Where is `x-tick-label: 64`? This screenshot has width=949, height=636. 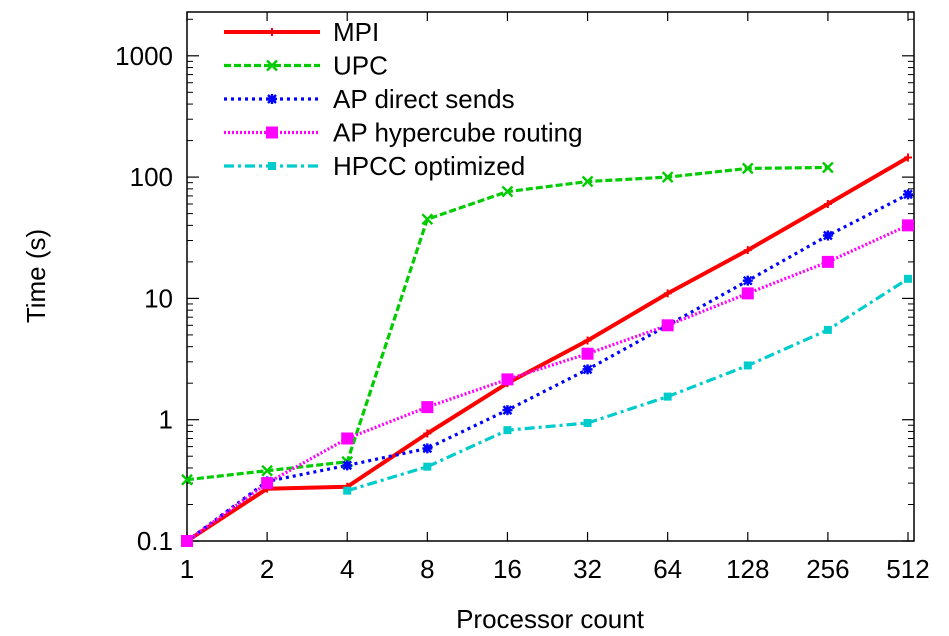
x-tick-label: 64 is located at coordinates (667, 569).